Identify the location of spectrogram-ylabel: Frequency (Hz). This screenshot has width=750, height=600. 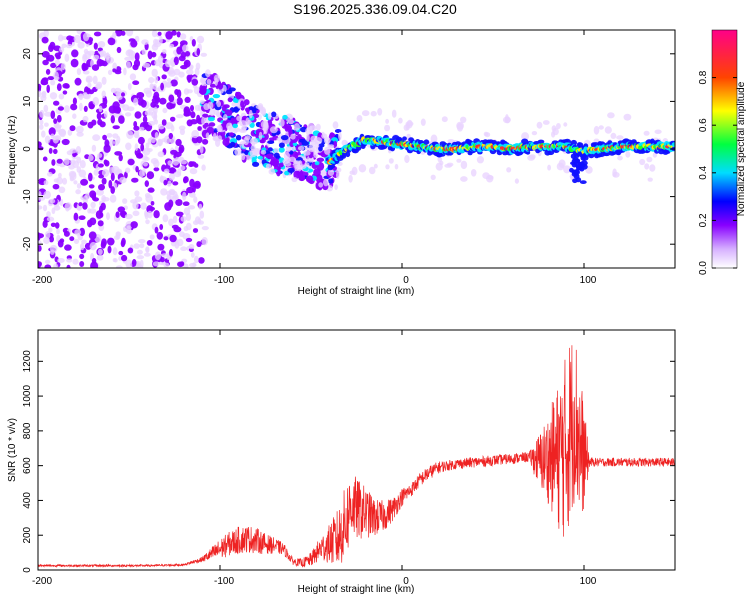
(12, 150).